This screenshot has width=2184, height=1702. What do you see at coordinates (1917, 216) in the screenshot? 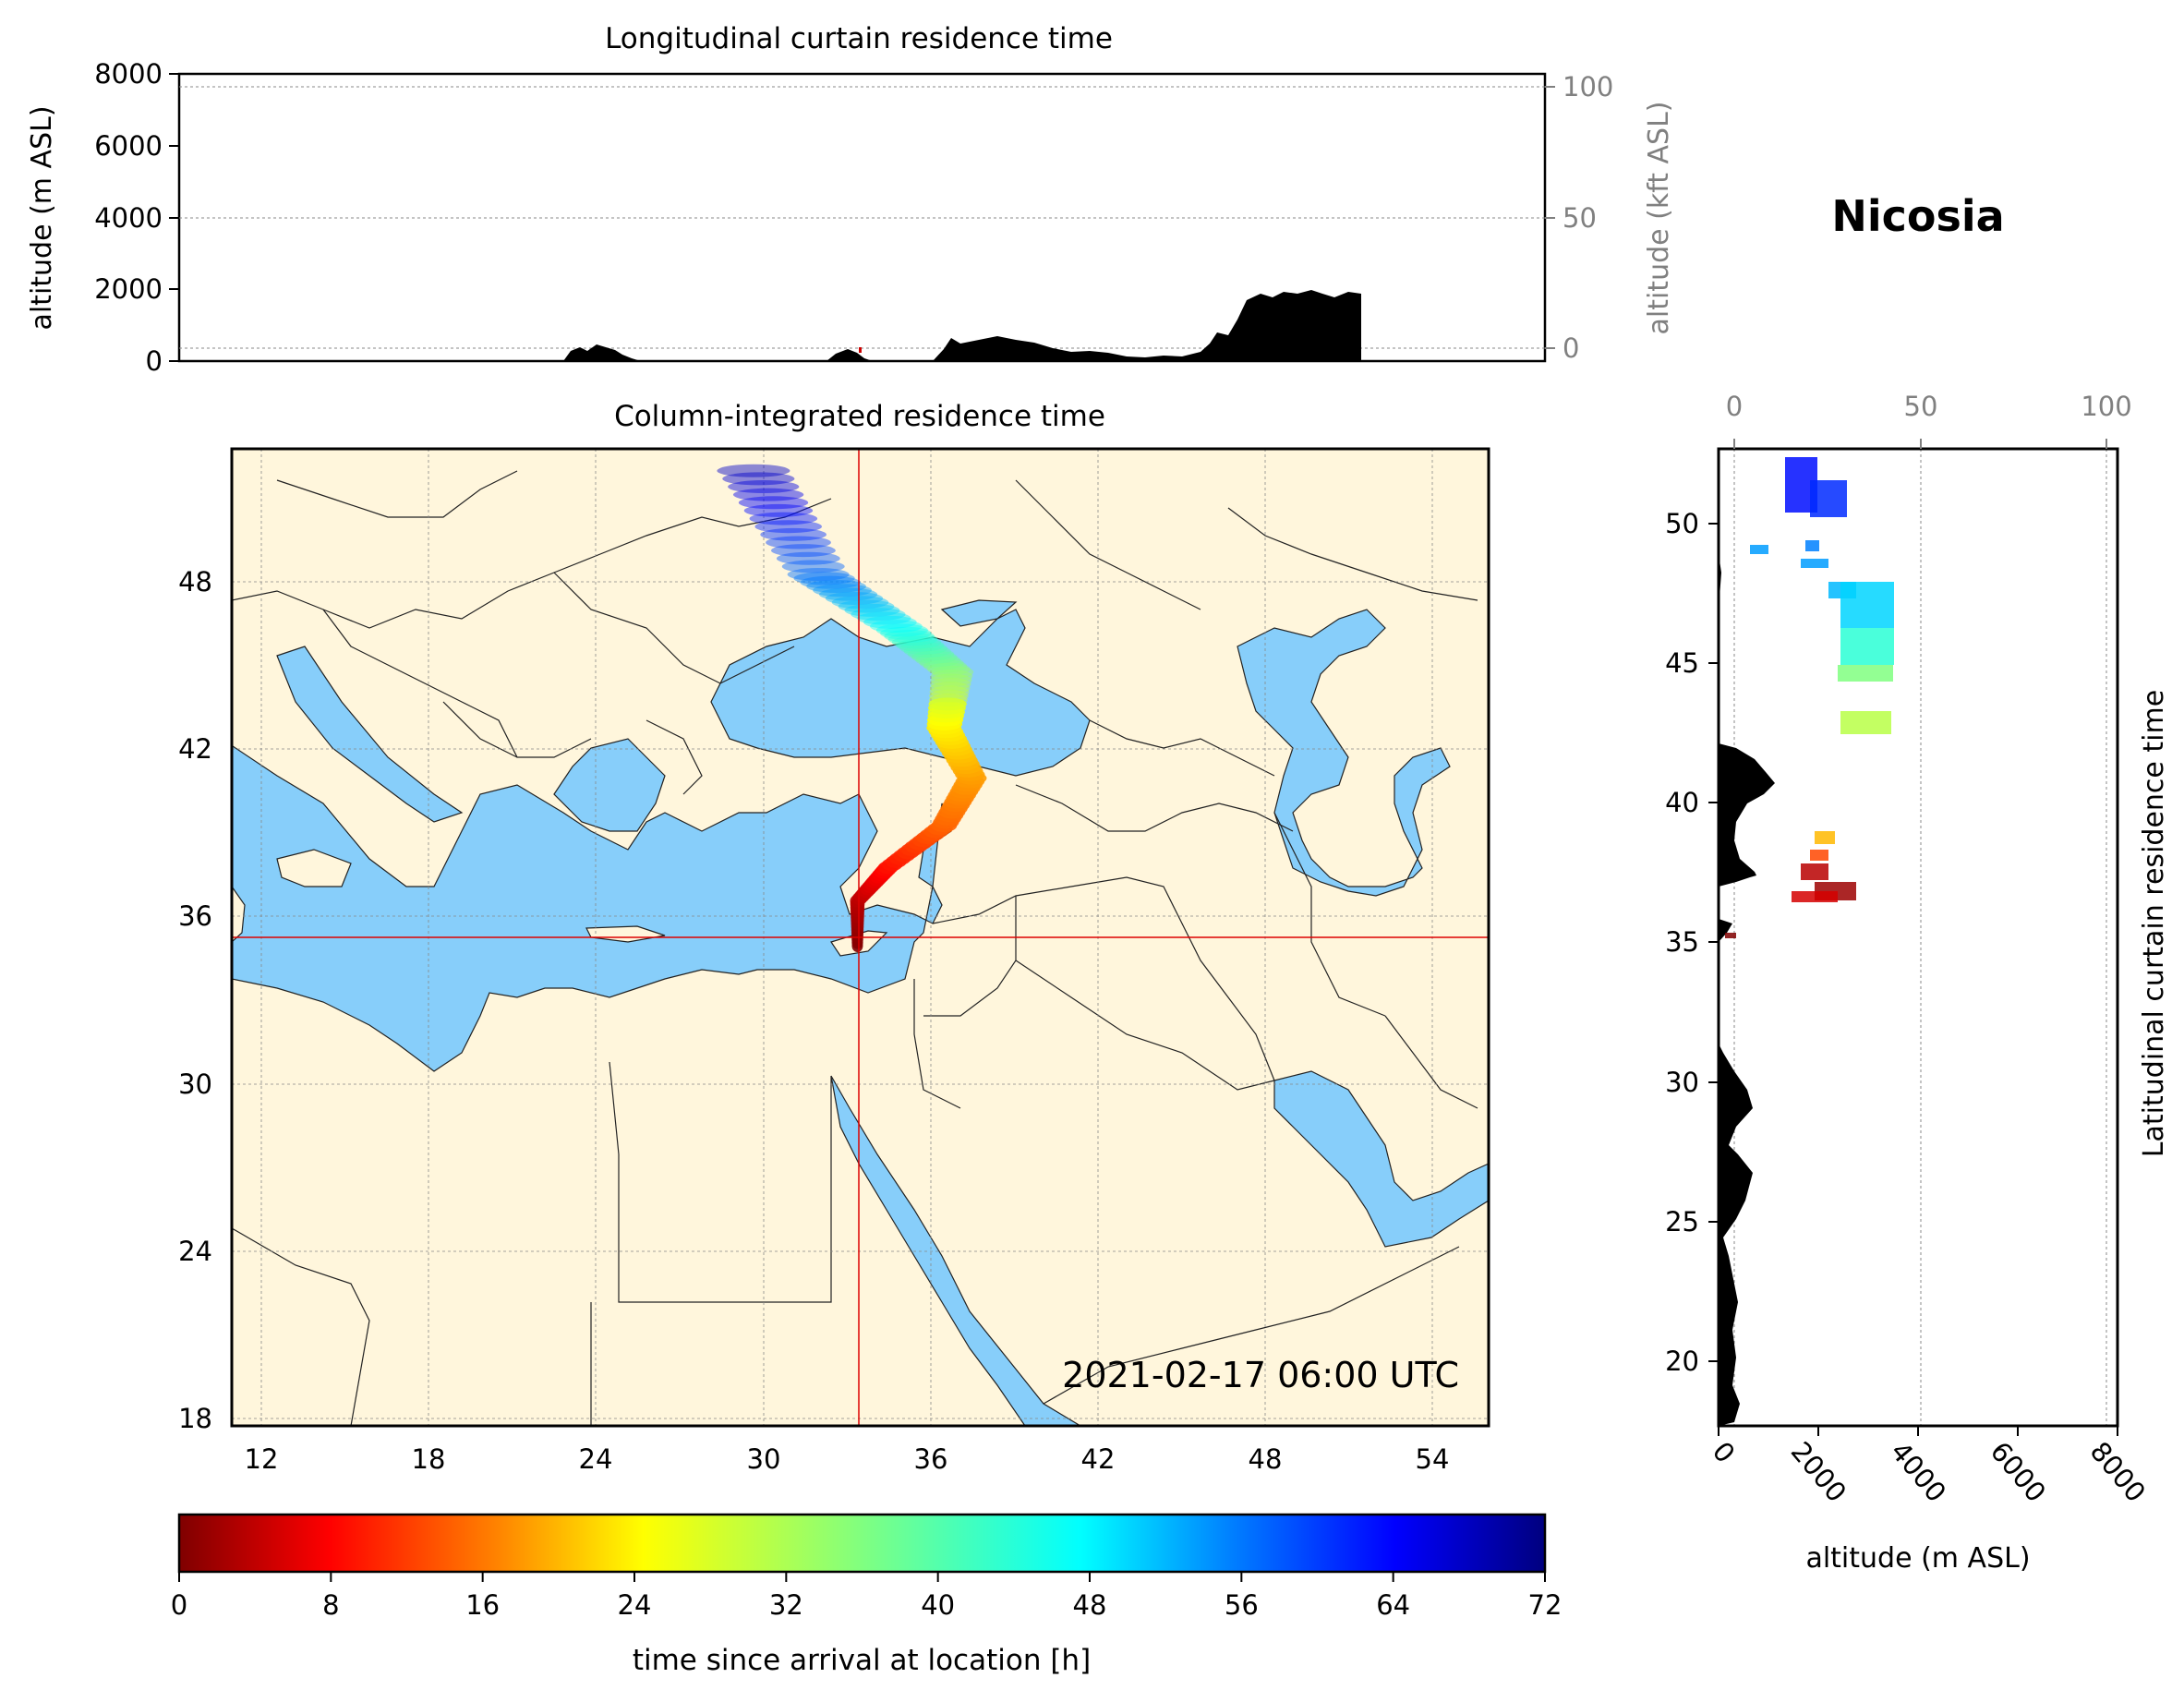
I see `station-title: Nicosia` at bounding box center [1917, 216].